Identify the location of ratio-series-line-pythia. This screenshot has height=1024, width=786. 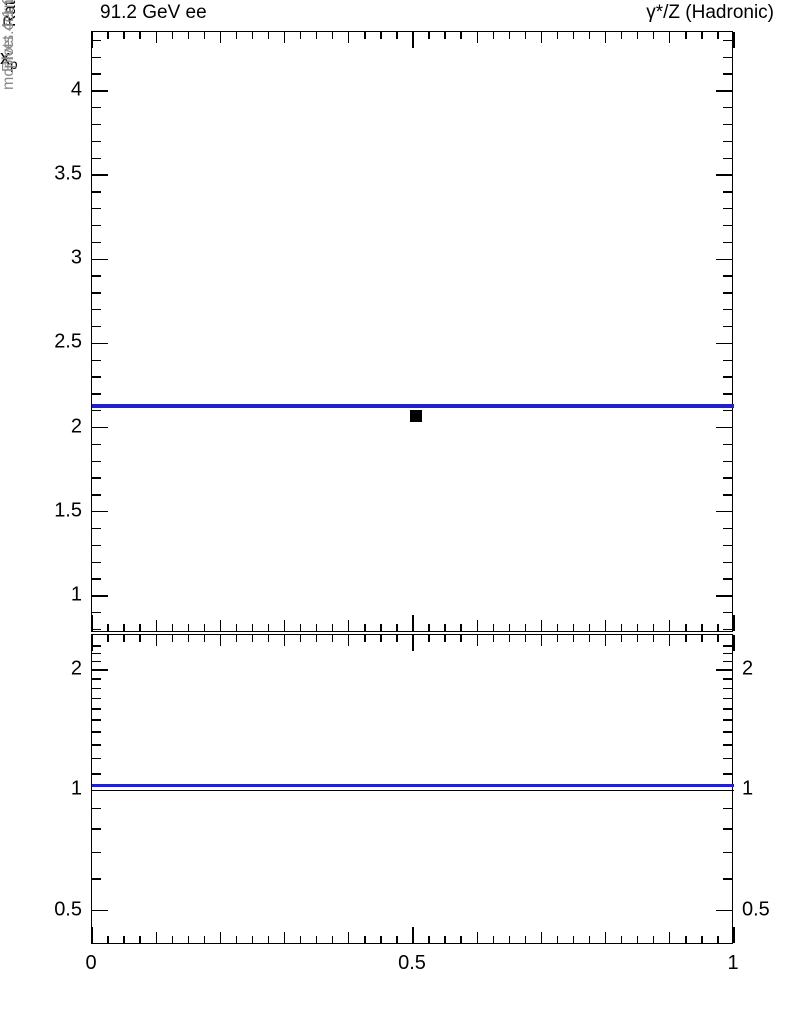
(413, 785).